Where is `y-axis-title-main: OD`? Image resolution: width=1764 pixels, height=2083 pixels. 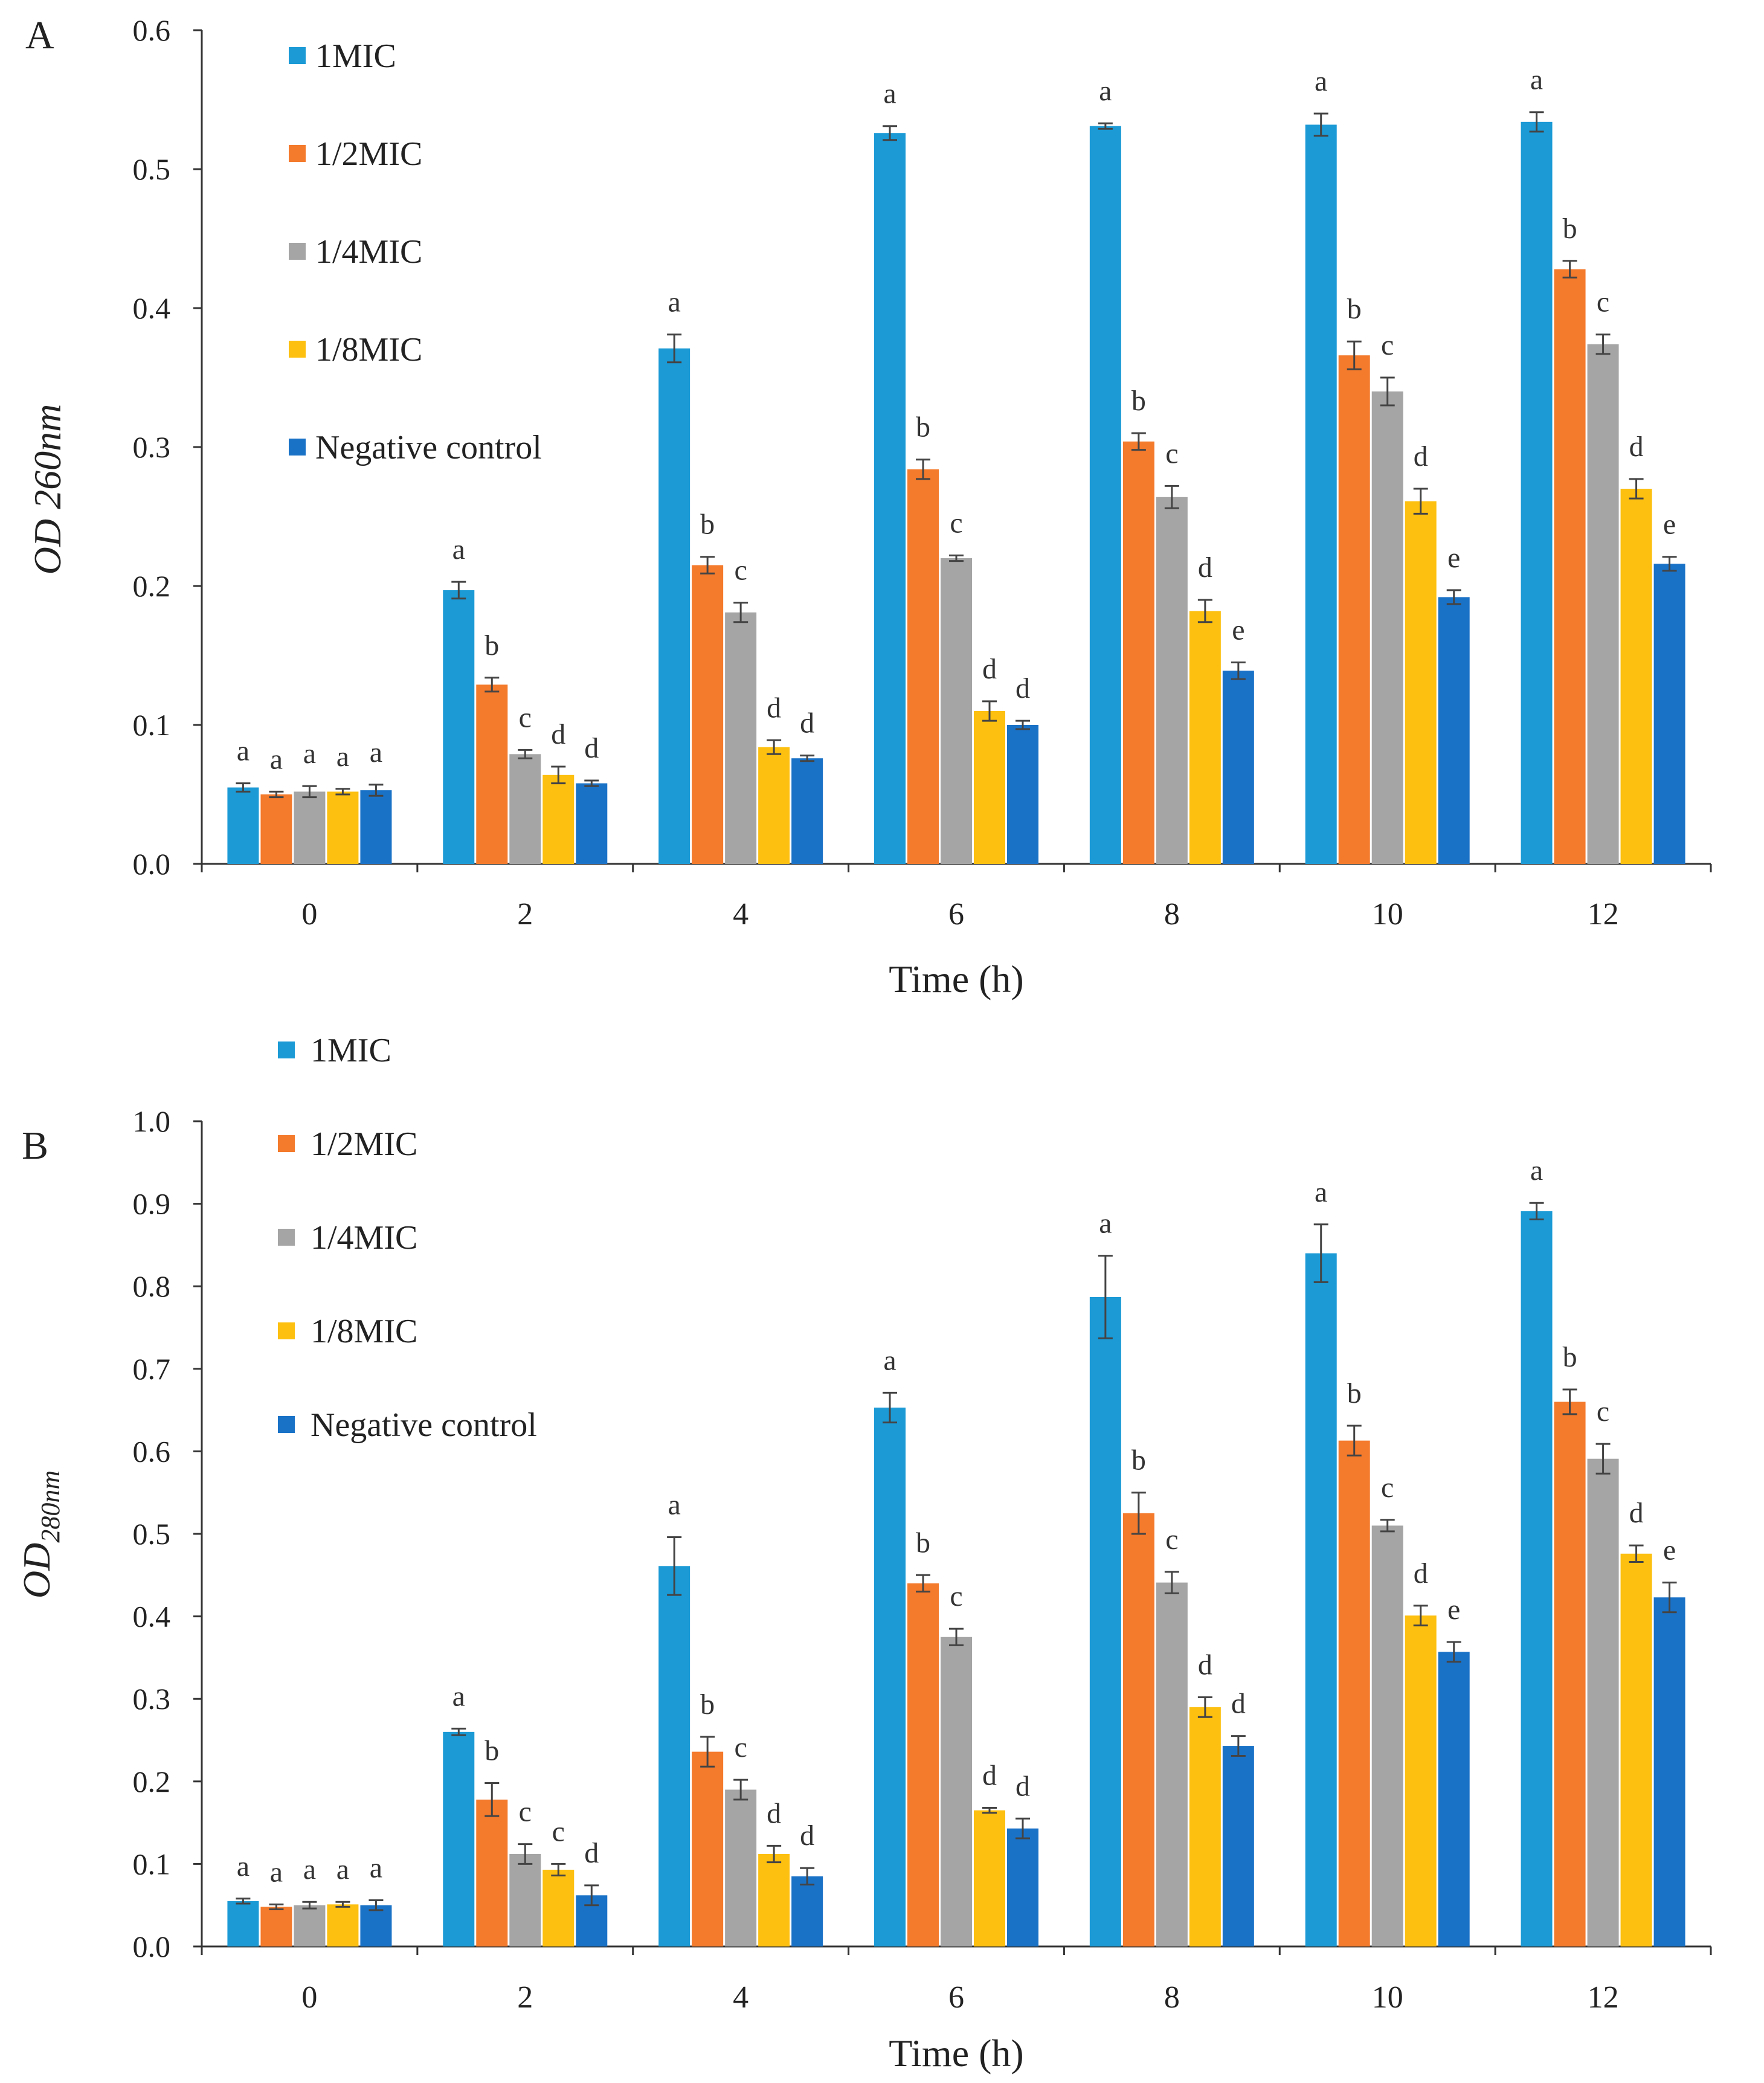 y-axis-title-main: OD is located at coordinates (36, 1571).